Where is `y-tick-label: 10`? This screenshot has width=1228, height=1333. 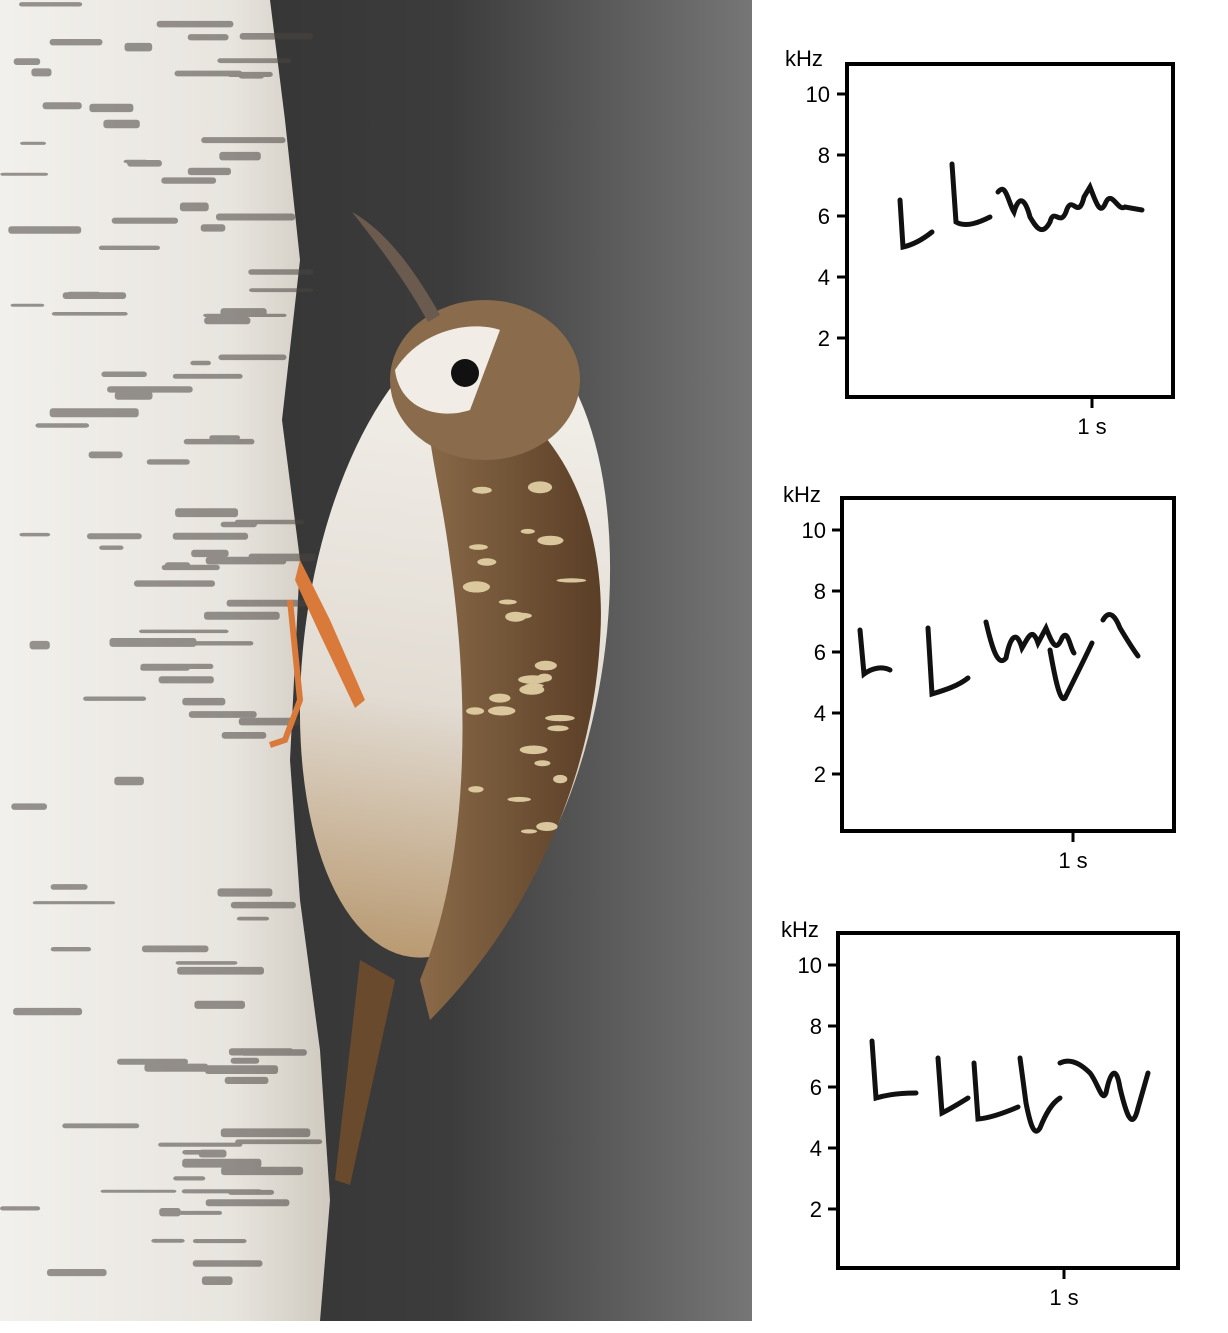 y-tick-label: 10 is located at coordinates (810, 965).